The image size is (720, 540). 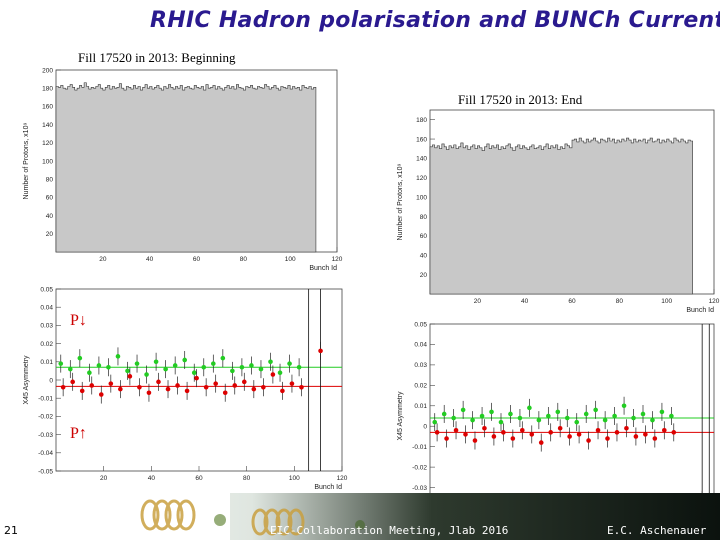 I want to click on hist-end-title: Fill 17520 in 2013: End, so click(x=520, y=99).